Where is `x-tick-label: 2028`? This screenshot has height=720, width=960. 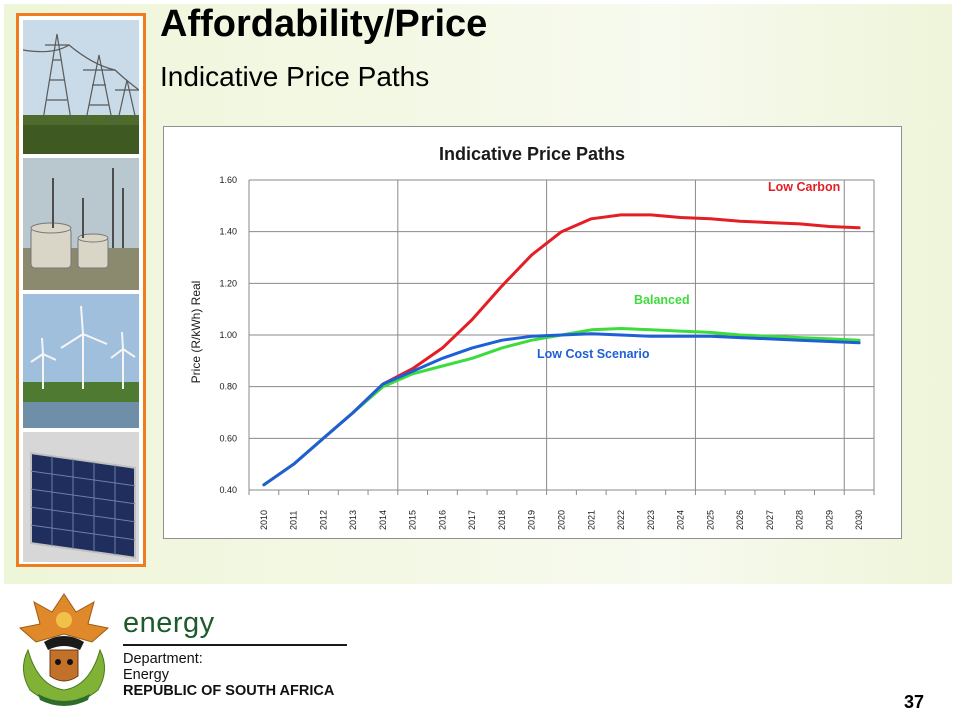
x-tick-label: 2028 is located at coordinates (800, 520).